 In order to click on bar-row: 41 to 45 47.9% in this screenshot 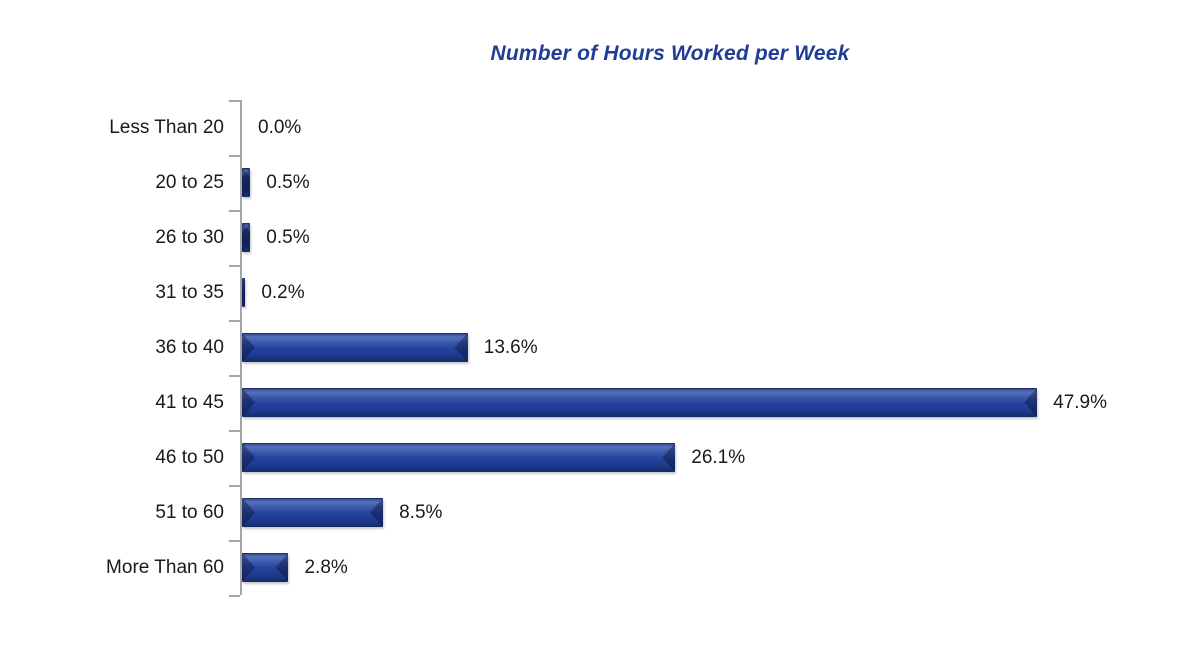, I will do `click(592, 402)`.